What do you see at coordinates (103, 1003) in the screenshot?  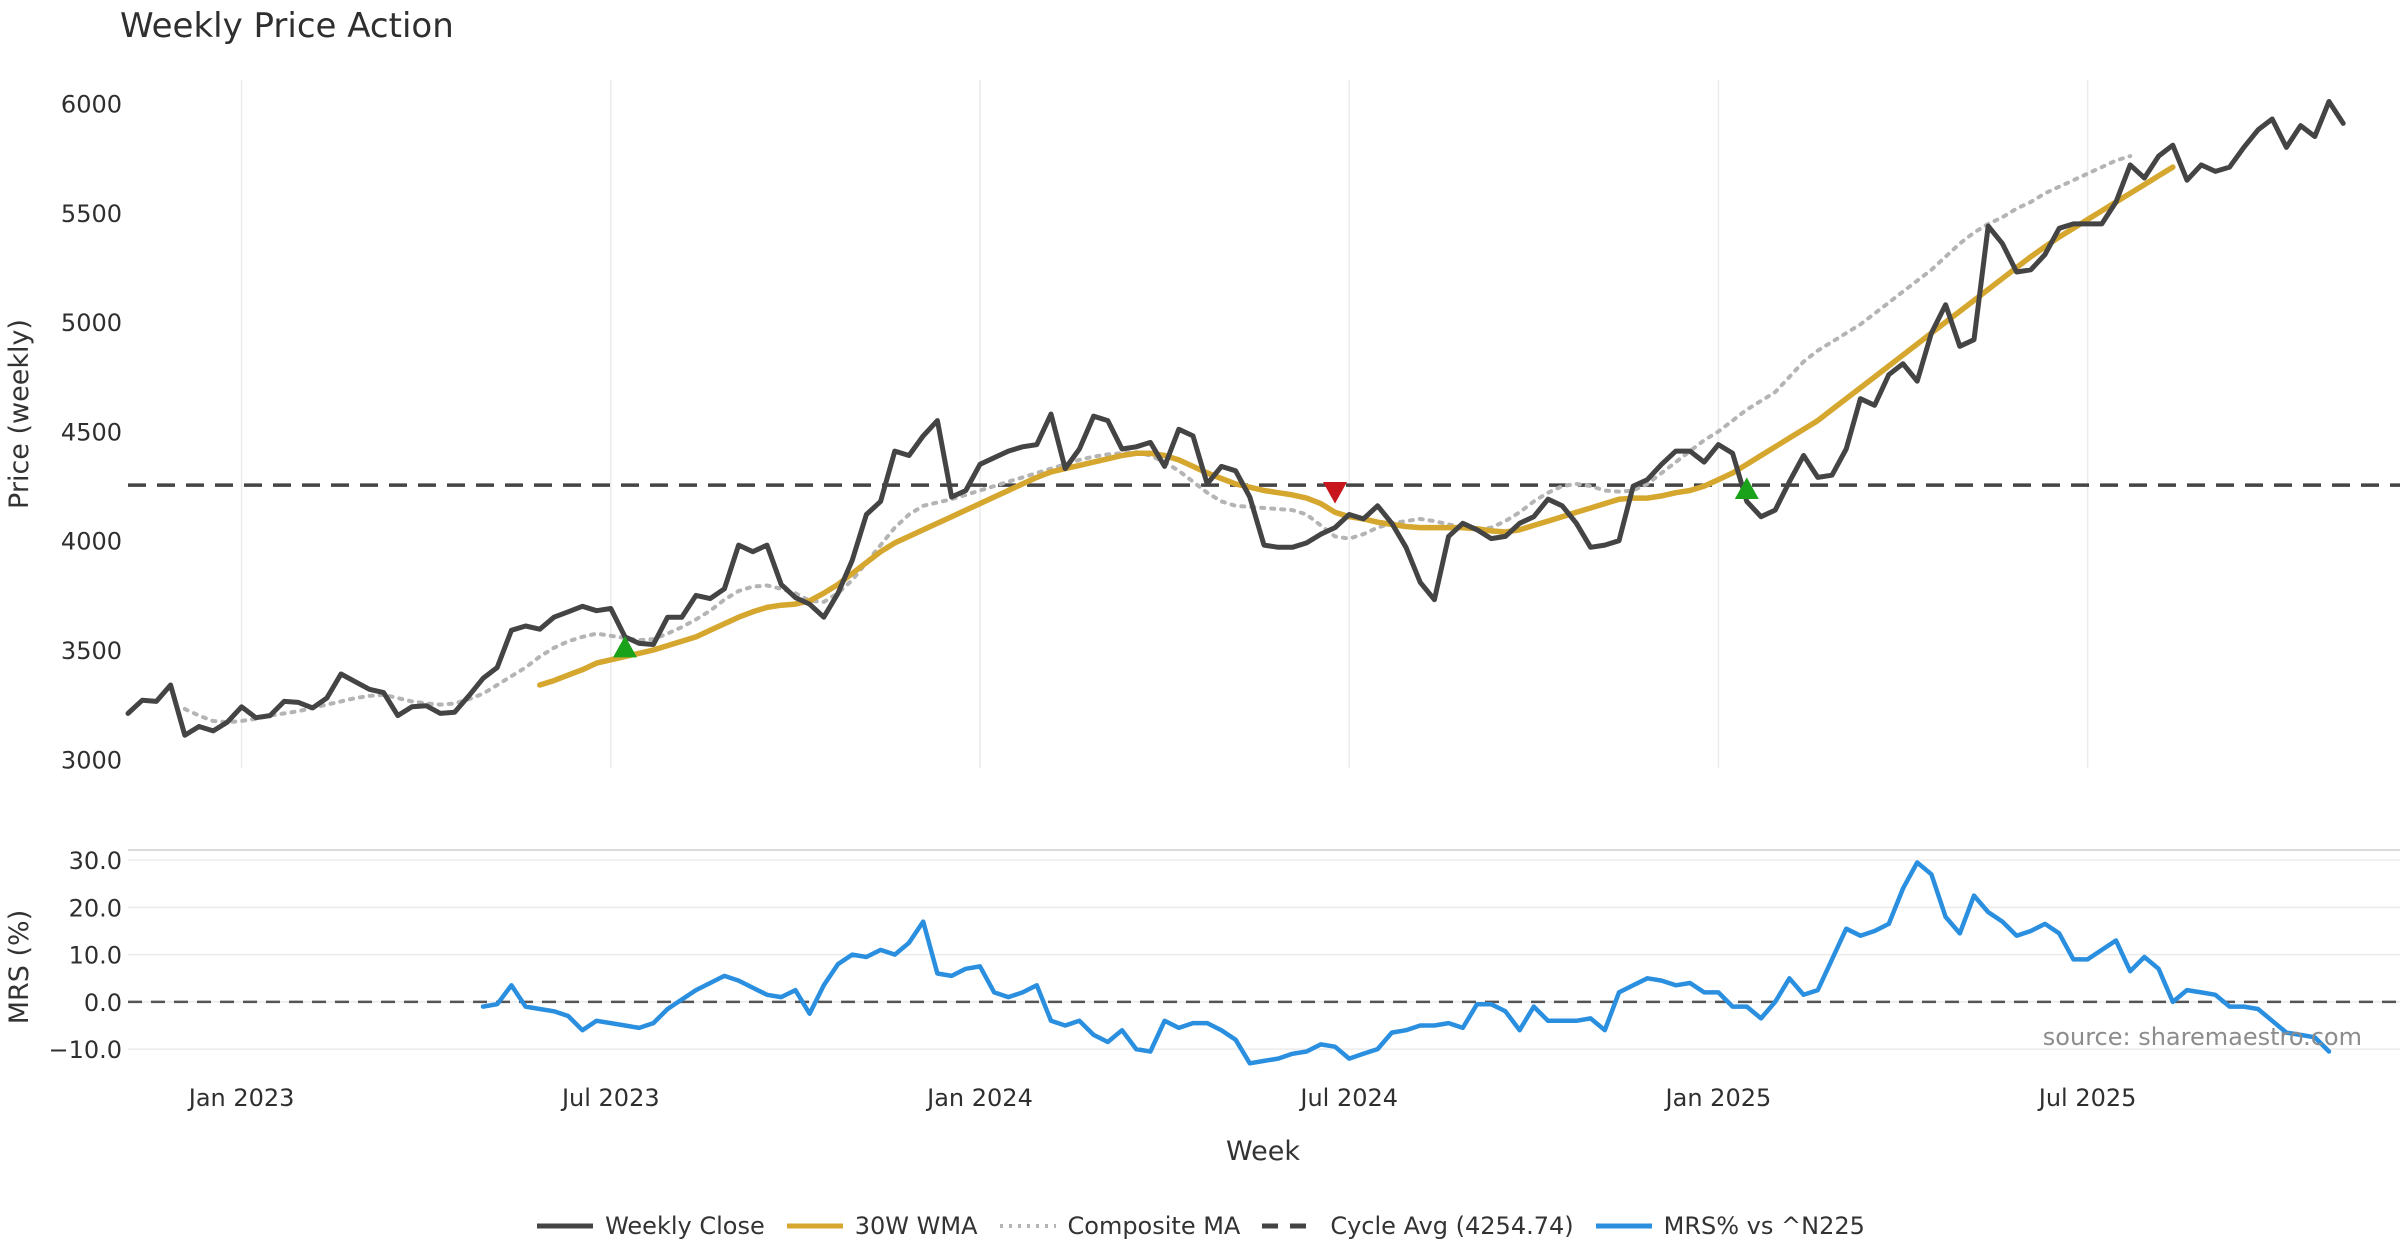 I see `mrs-y-tick-label: 0.0` at bounding box center [103, 1003].